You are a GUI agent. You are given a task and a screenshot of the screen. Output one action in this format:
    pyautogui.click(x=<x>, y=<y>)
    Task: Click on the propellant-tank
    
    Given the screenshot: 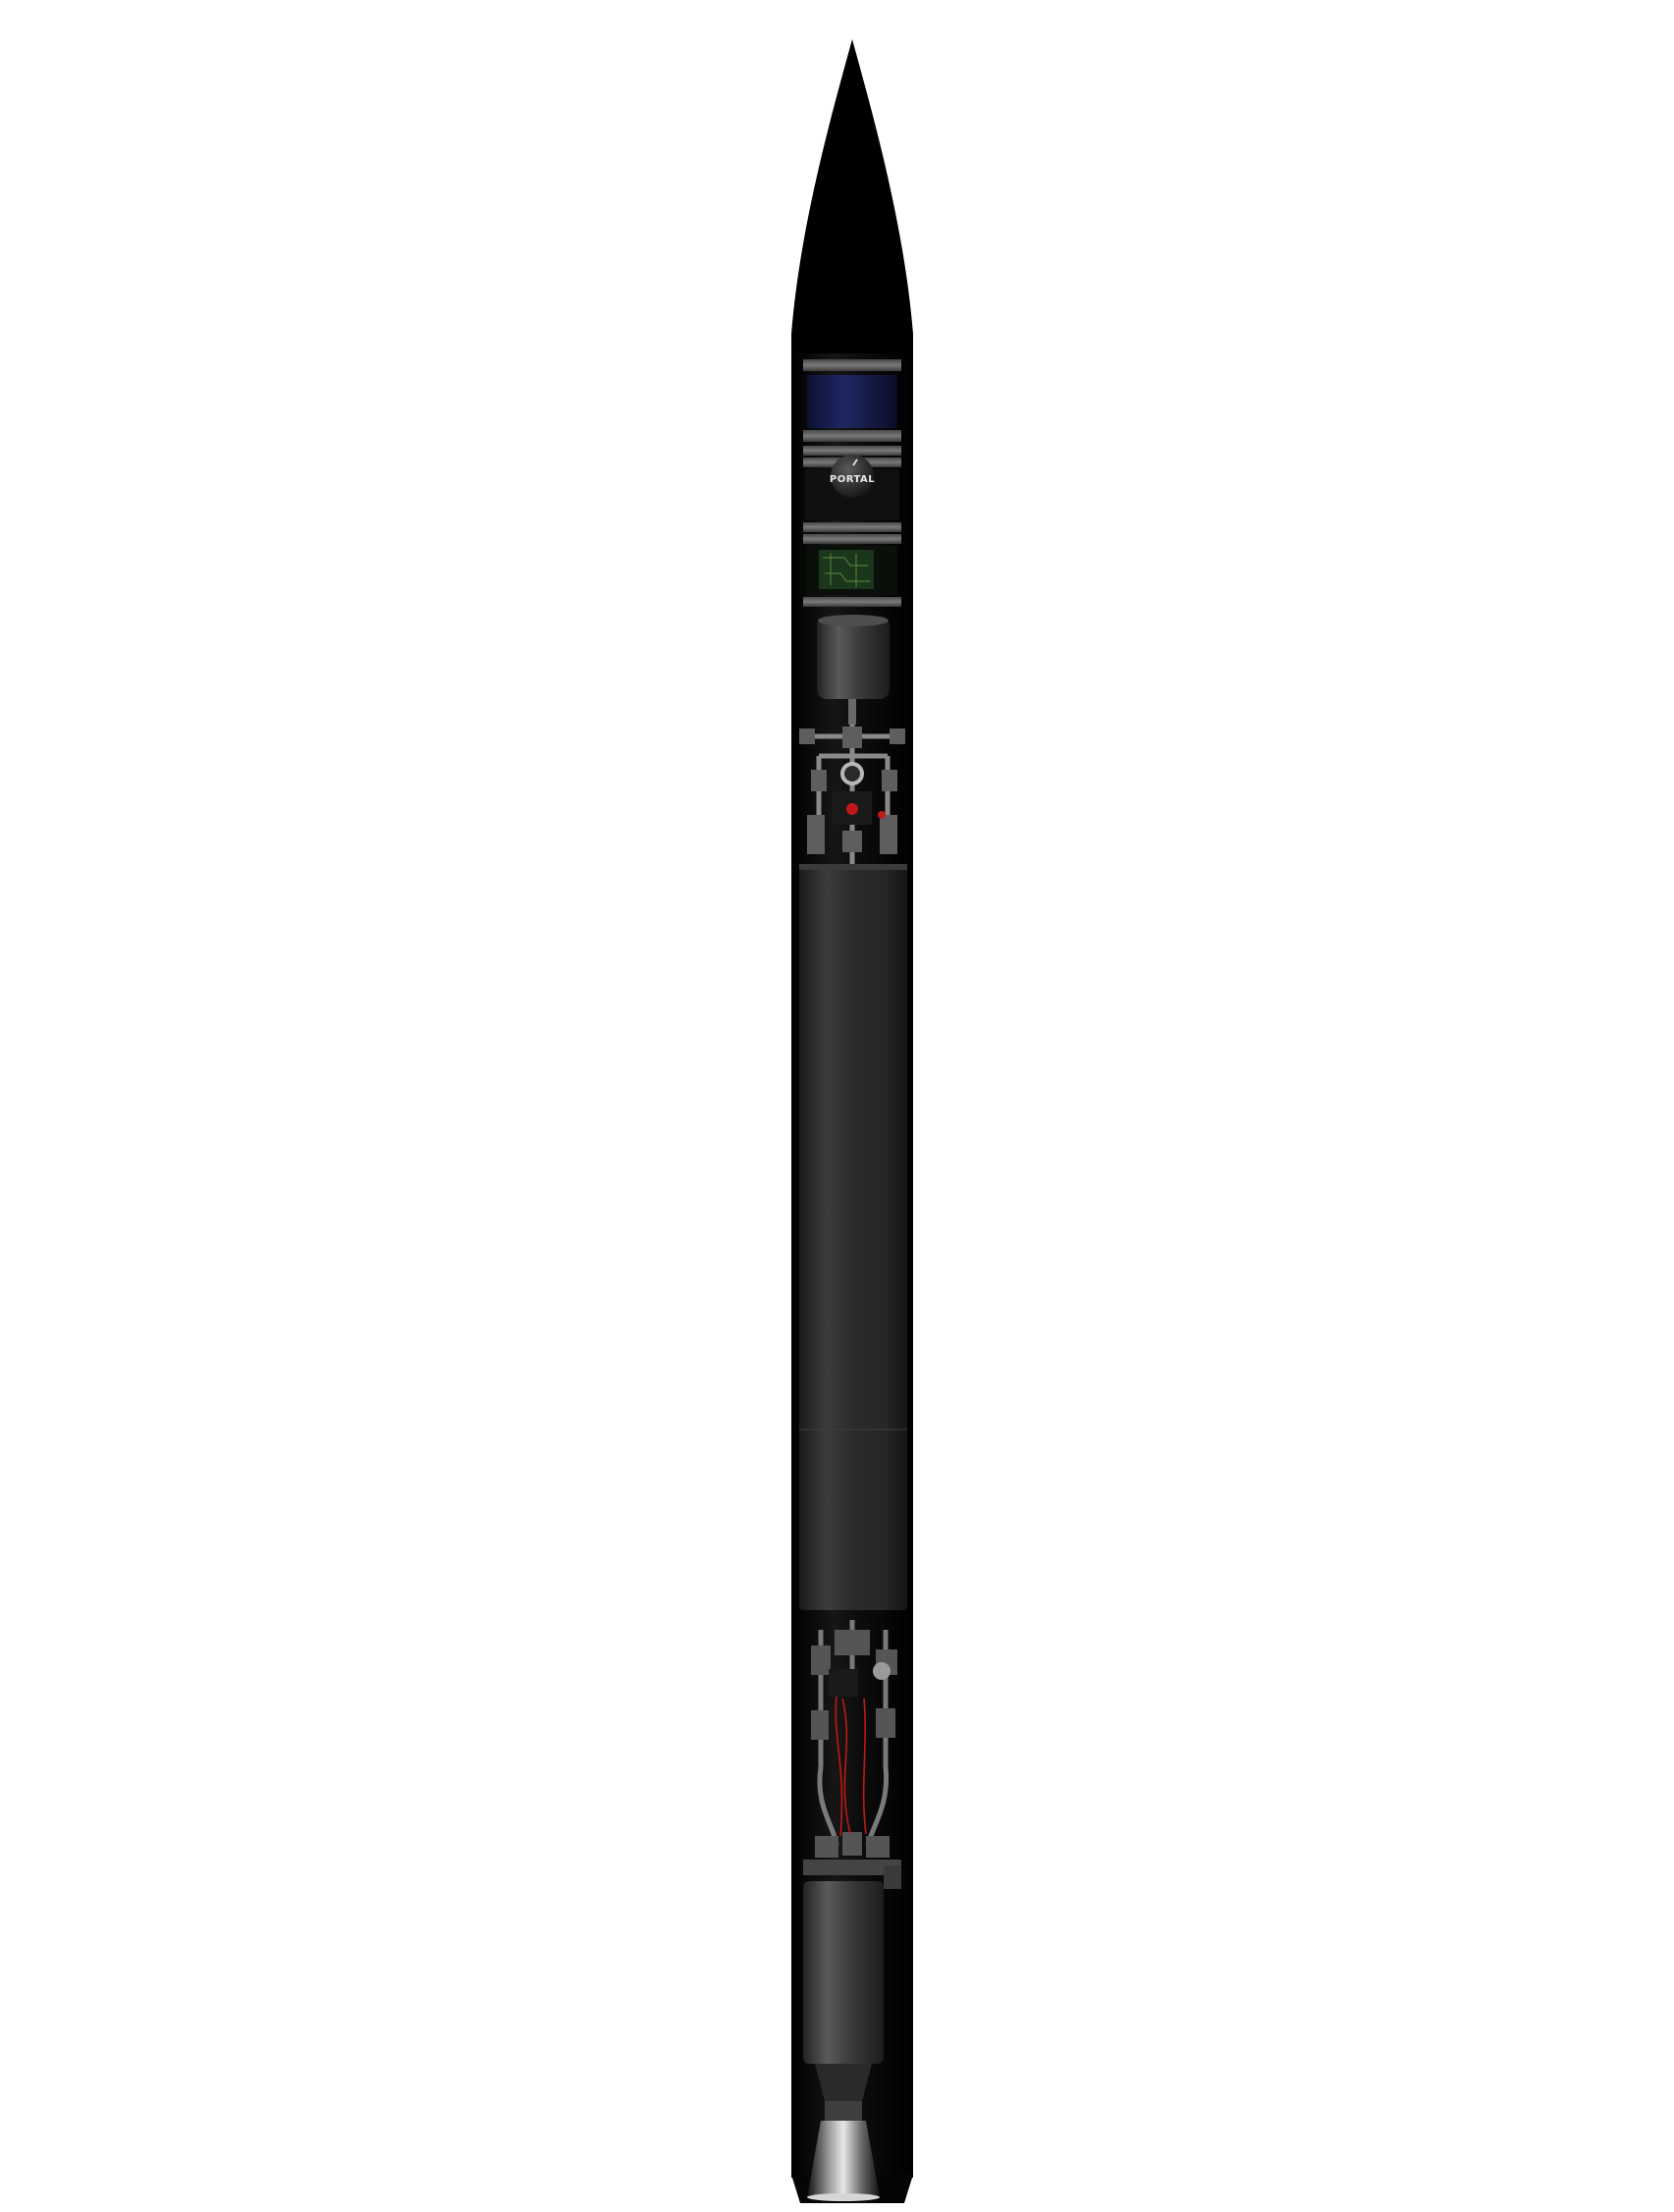 What is the action you would take?
    pyautogui.click(x=853, y=1237)
    